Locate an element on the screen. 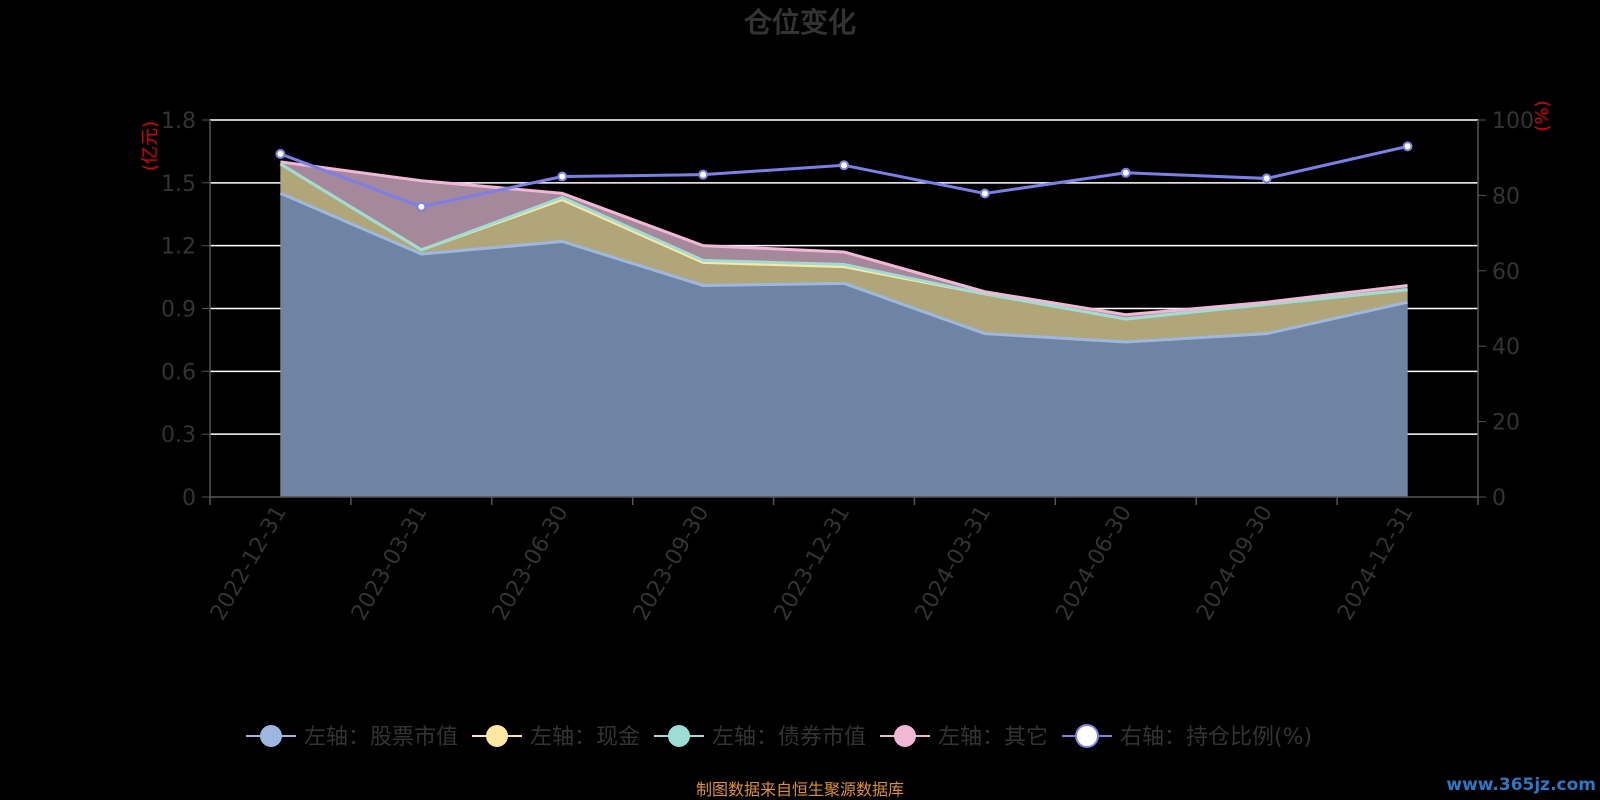 This screenshot has height=800, width=1600. left-axis-unit: (亿元) is located at coordinates (150, 146).